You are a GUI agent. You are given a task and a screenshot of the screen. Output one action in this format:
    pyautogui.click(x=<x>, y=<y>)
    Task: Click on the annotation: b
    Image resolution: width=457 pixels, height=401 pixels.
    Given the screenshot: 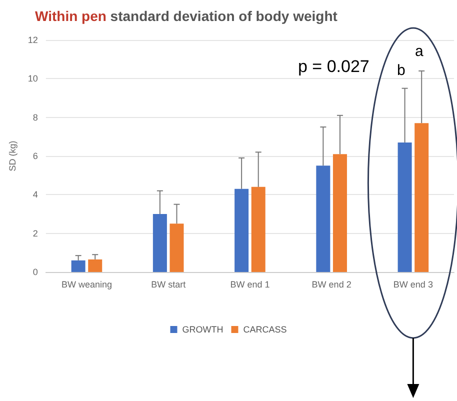 What is the action you would take?
    pyautogui.click(x=401, y=70)
    